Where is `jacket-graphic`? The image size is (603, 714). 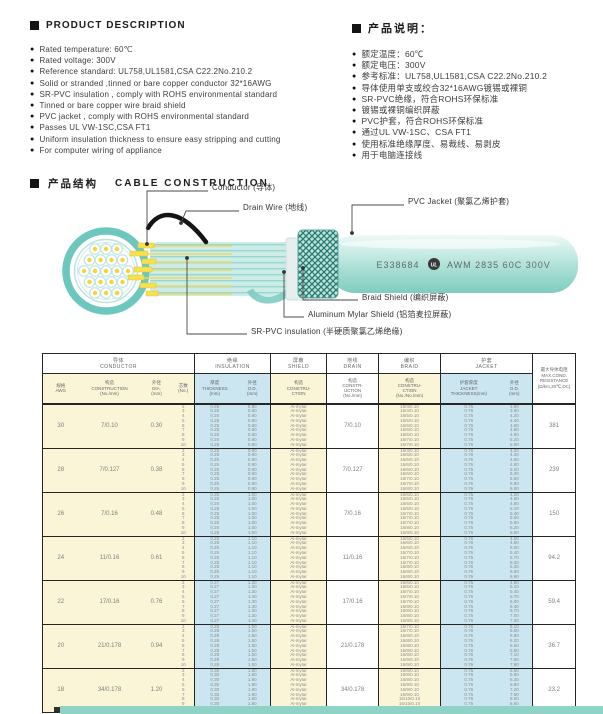 jacket-graphic is located at coordinates (453, 264).